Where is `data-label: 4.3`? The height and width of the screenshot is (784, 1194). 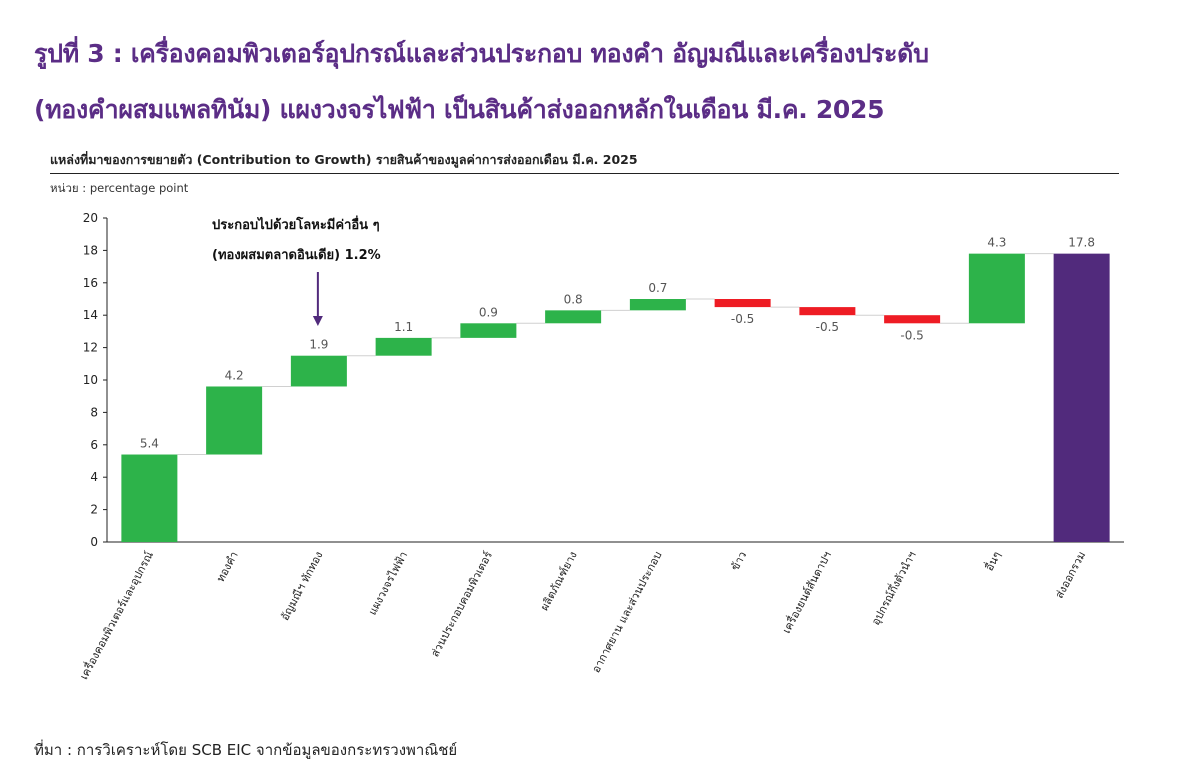
data-label: 4.3 is located at coordinates (996, 243).